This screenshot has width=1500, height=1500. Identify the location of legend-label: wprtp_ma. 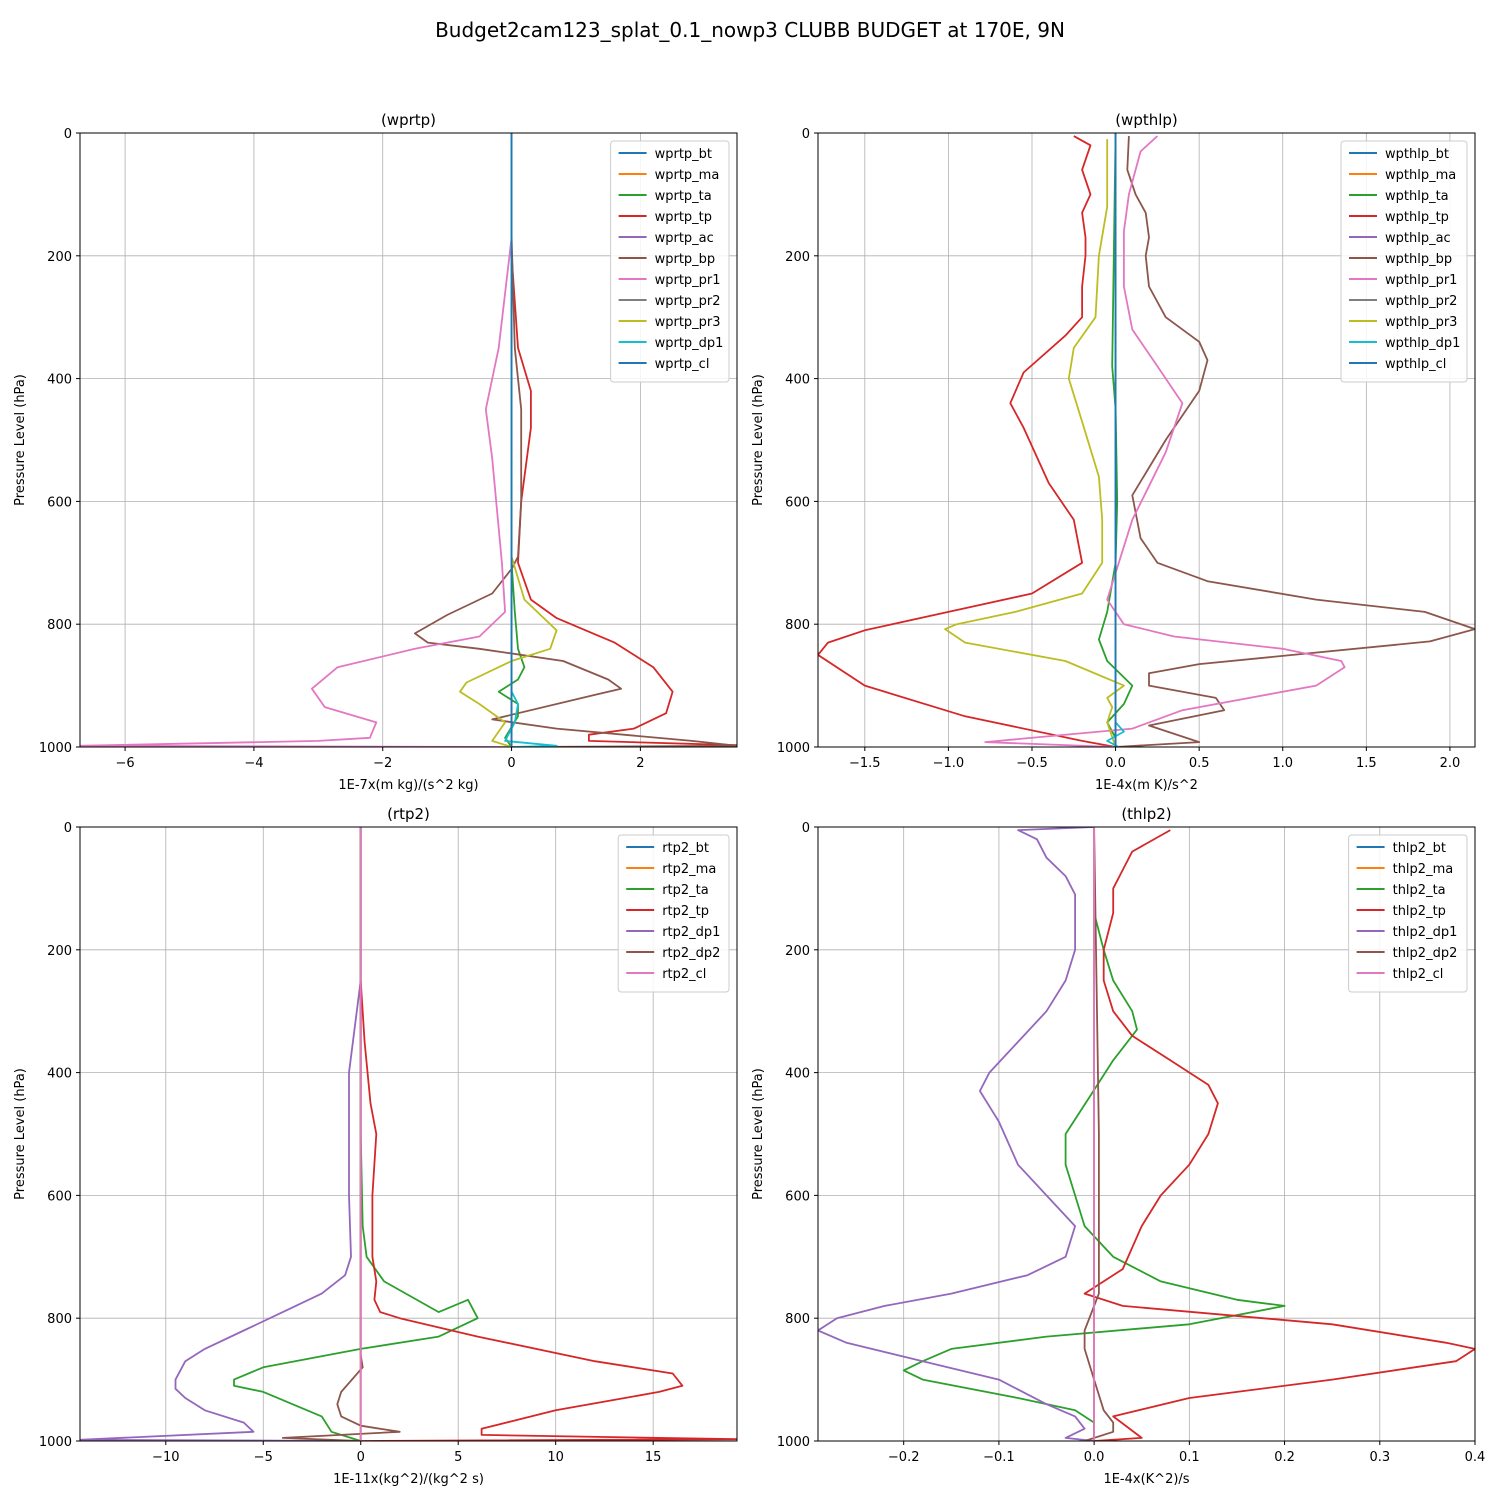
(687, 175).